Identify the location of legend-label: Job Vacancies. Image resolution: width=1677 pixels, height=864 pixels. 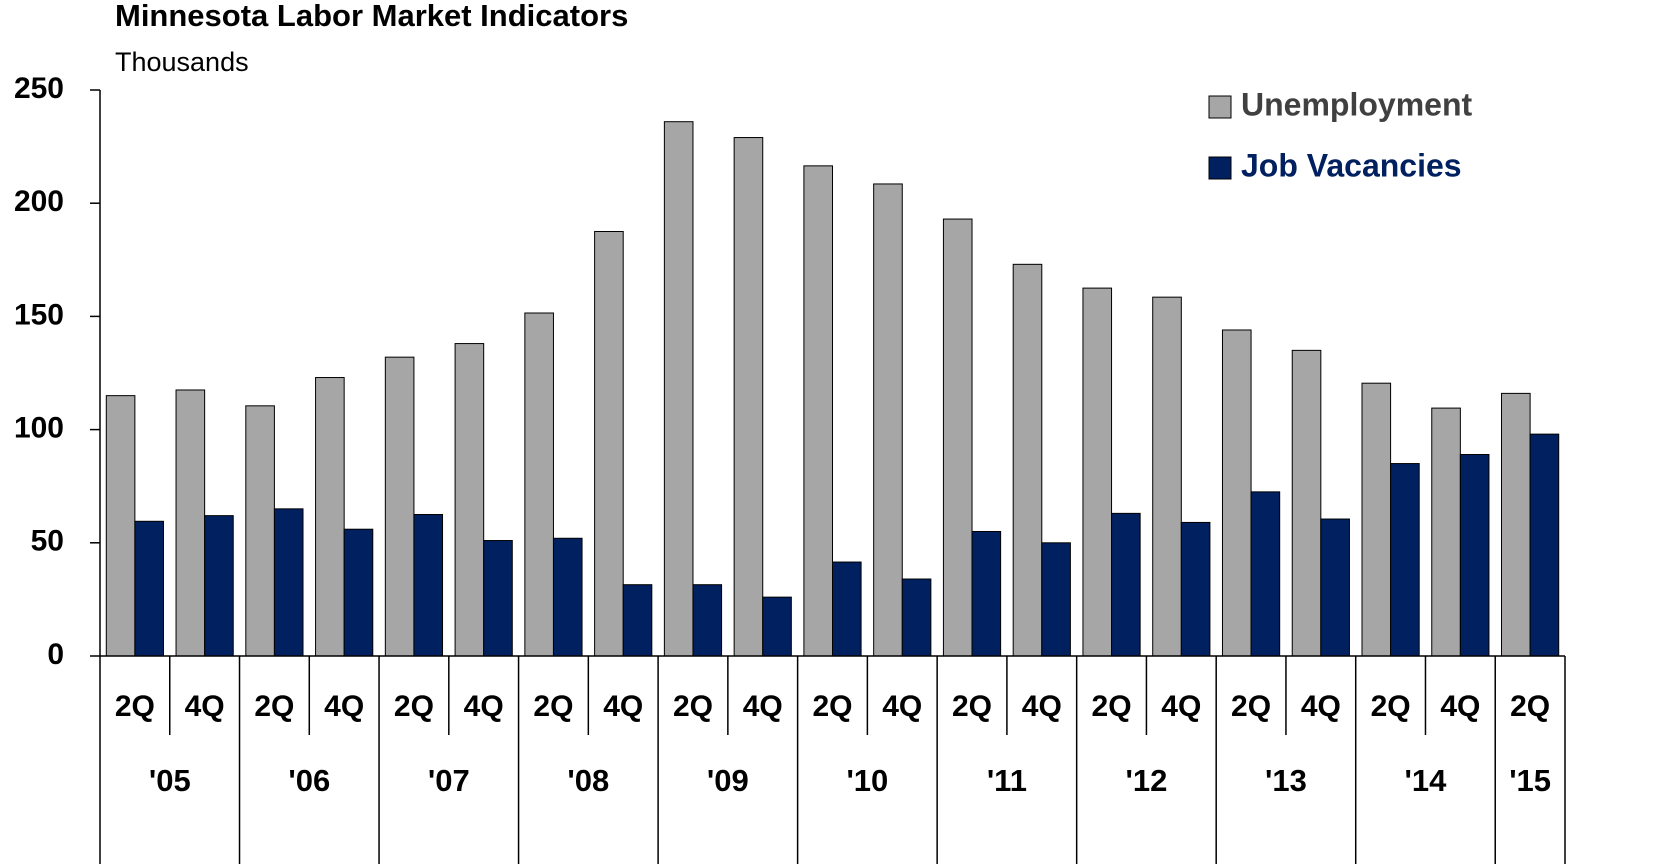
(1351, 165).